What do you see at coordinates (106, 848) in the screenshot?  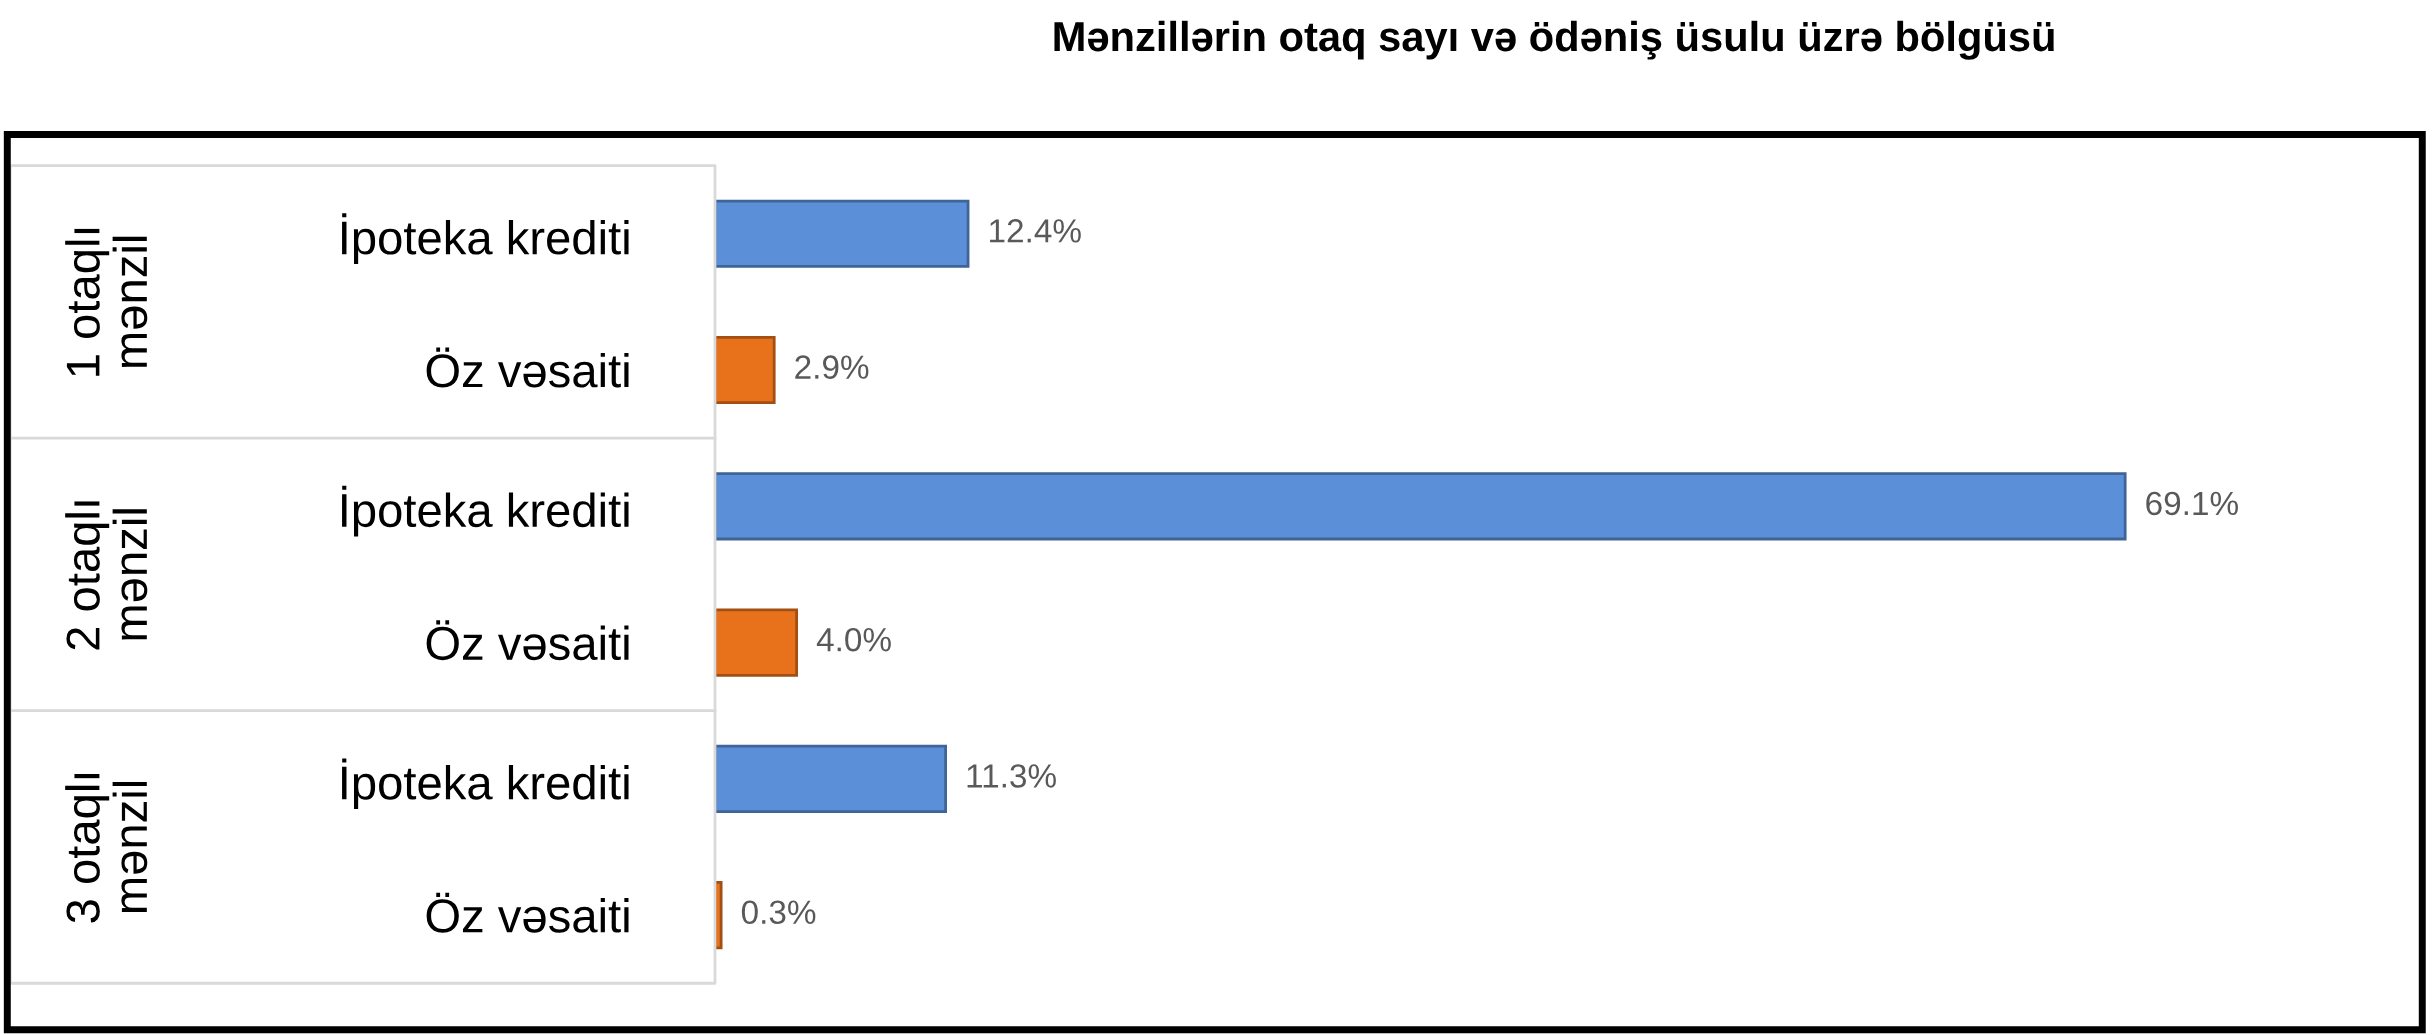 I see `text: 3 otaqlı mənzil` at bounding box center [106, 848].